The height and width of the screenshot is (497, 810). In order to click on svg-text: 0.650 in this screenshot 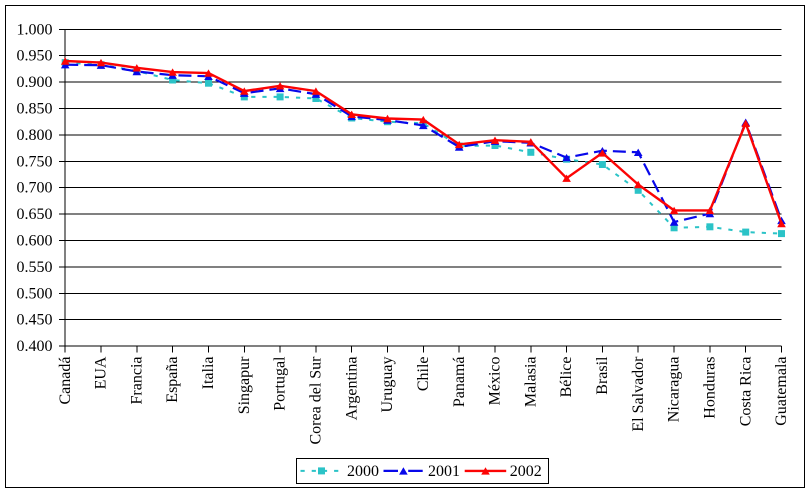, I will do `click(35, 214)`.